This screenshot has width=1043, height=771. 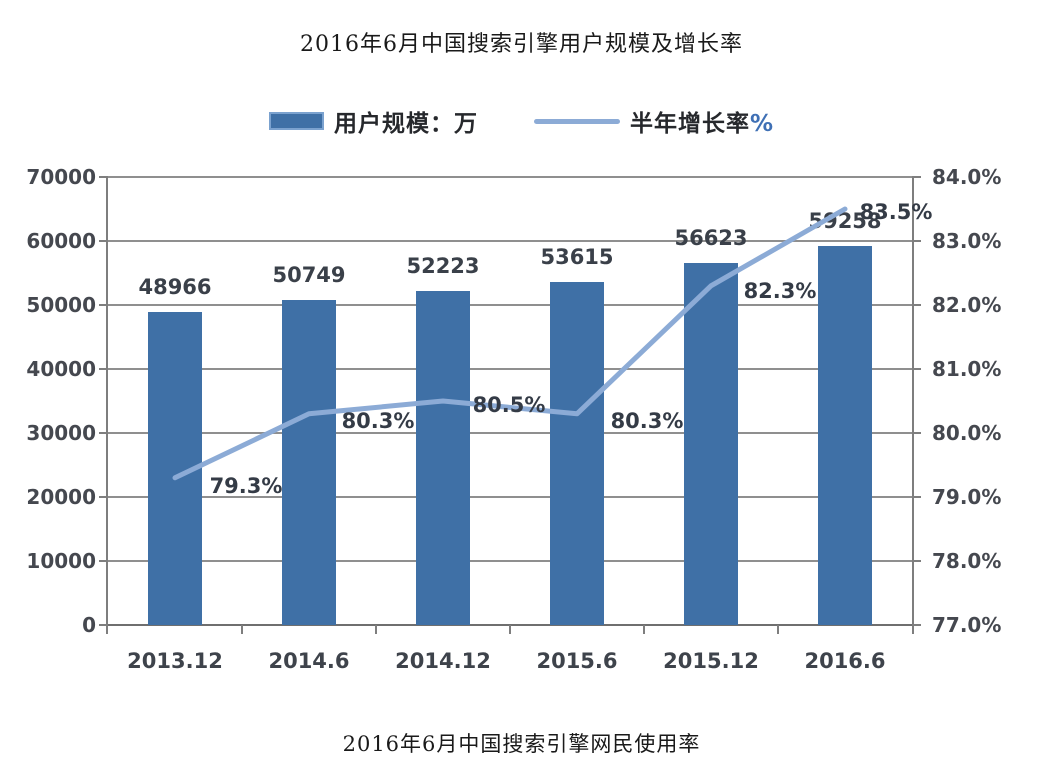 What do you see at coordinates (967, 177) in the screenshot?
I see `right-axis-tick-label: 84.0%` at bounding box center [967, 177].